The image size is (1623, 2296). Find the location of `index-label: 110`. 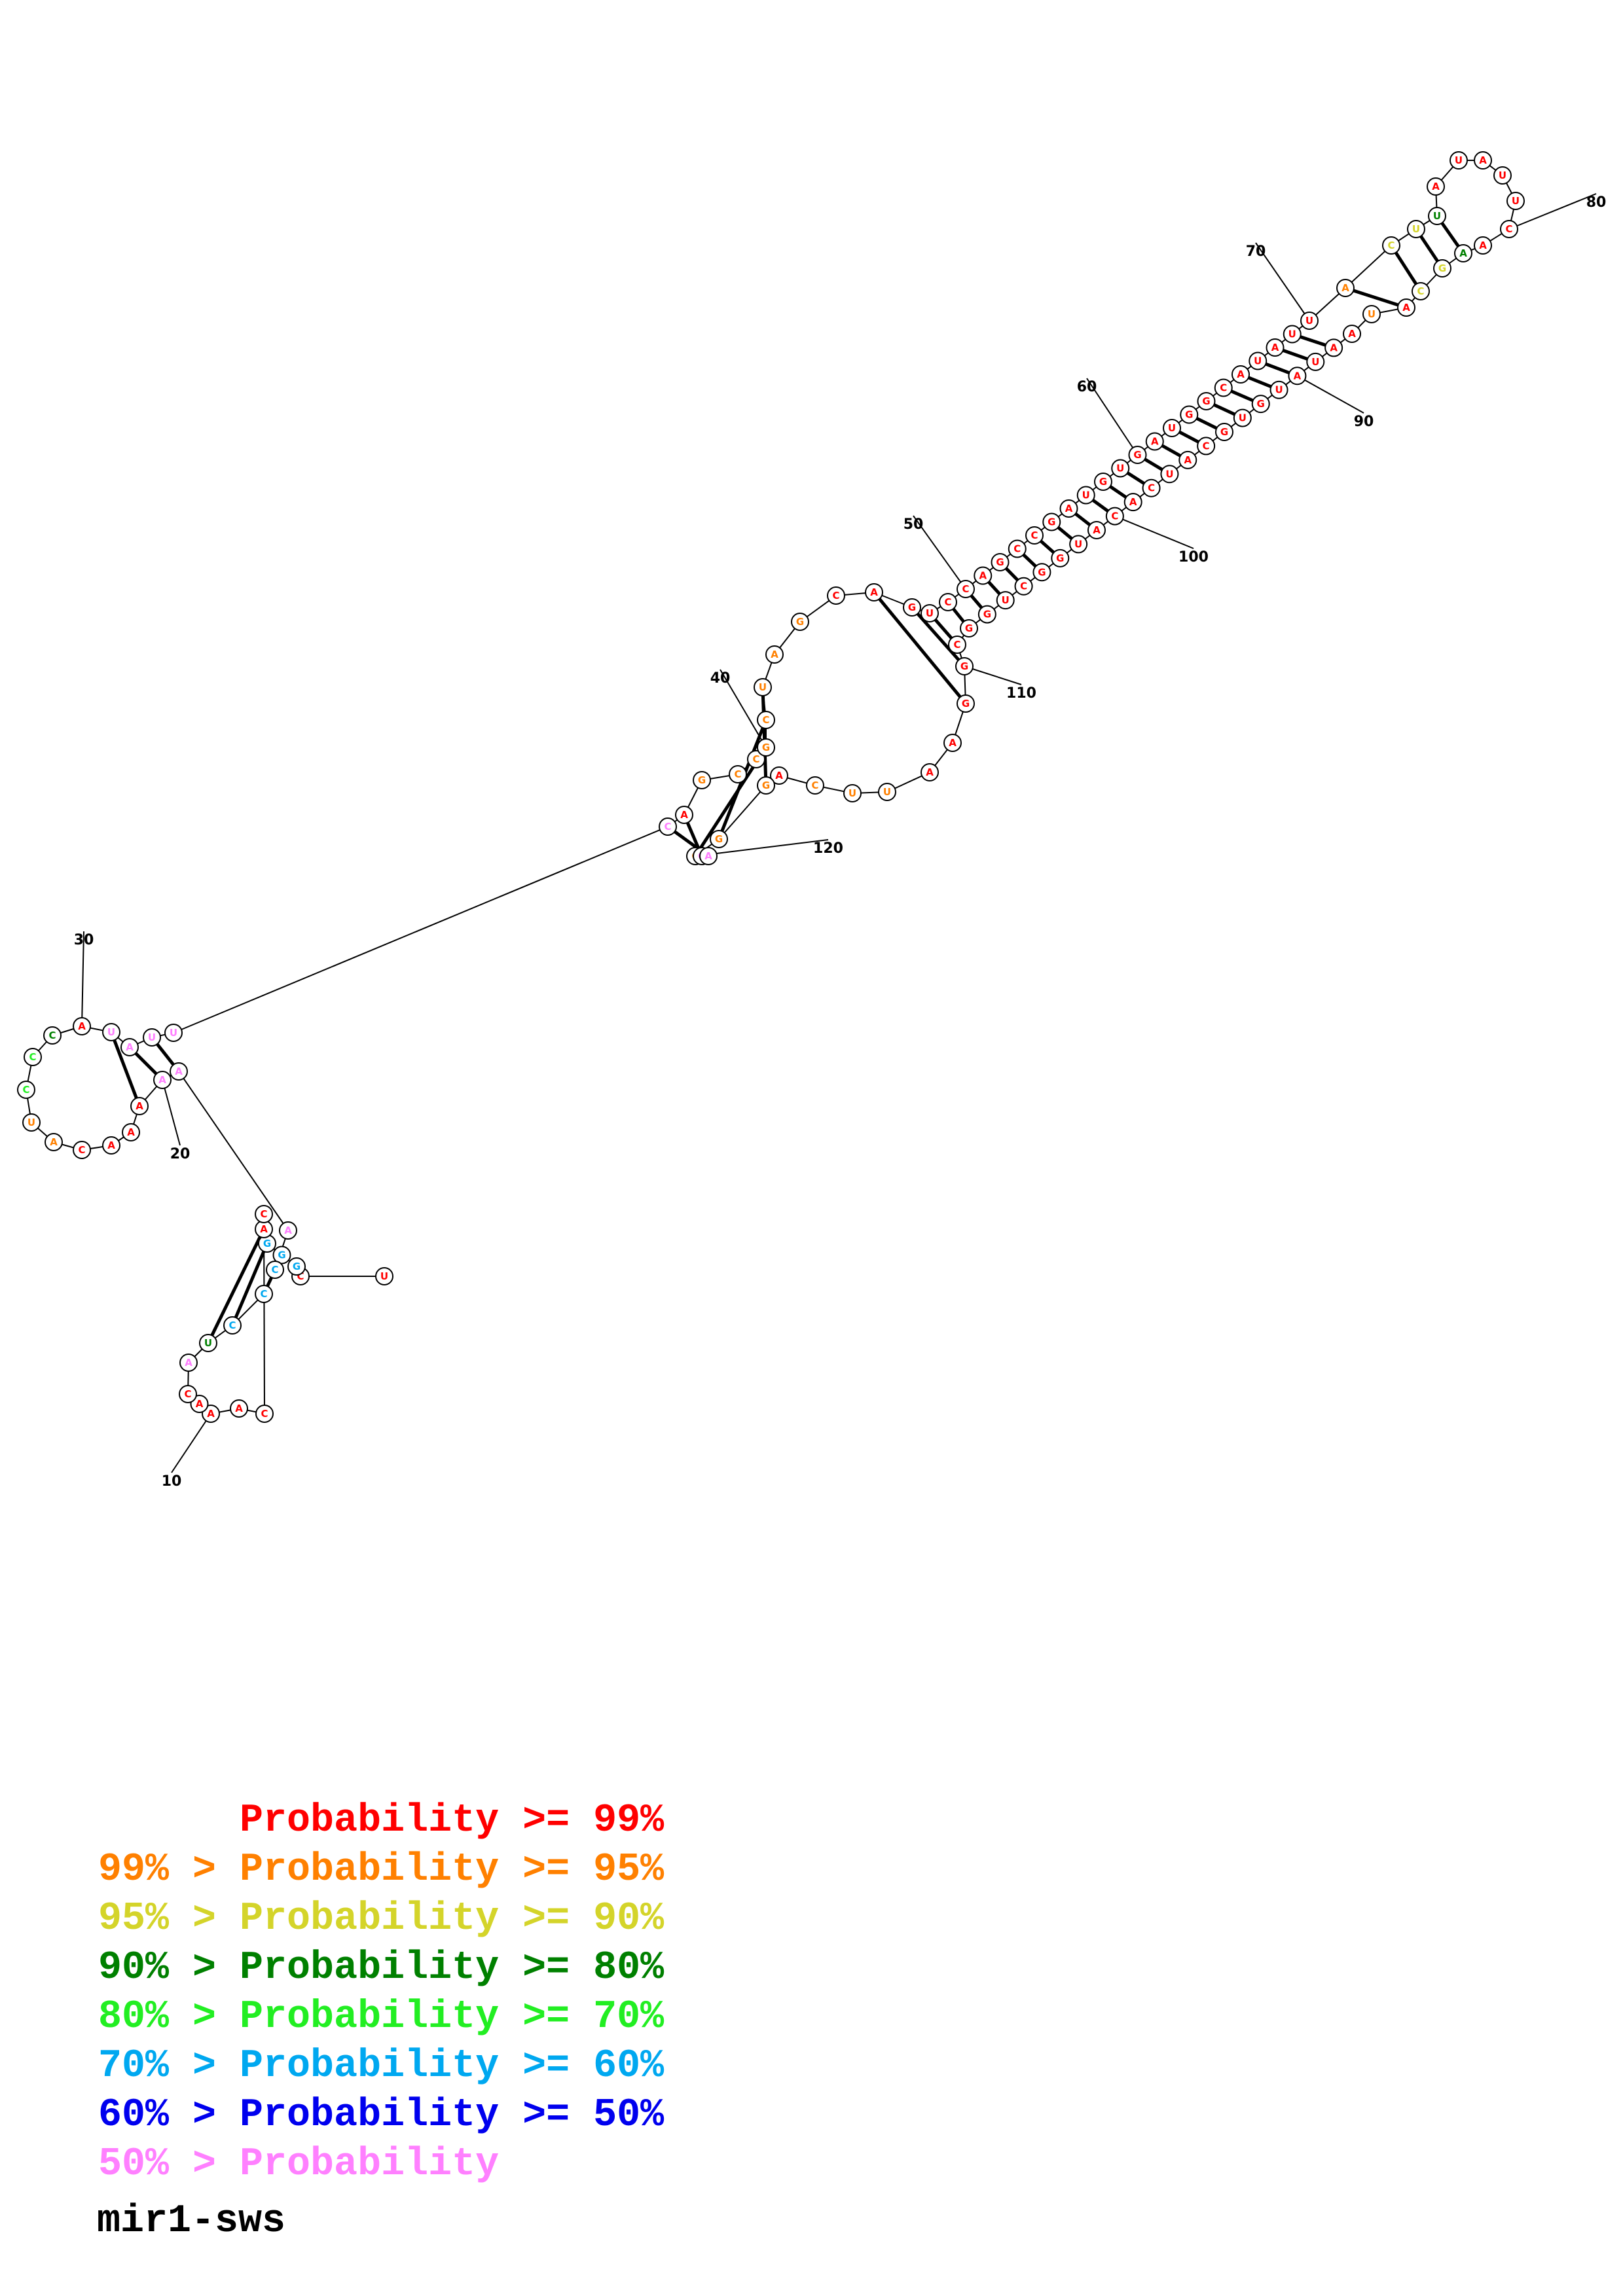

index-label: 110 is located at coordinates (1021, 693).